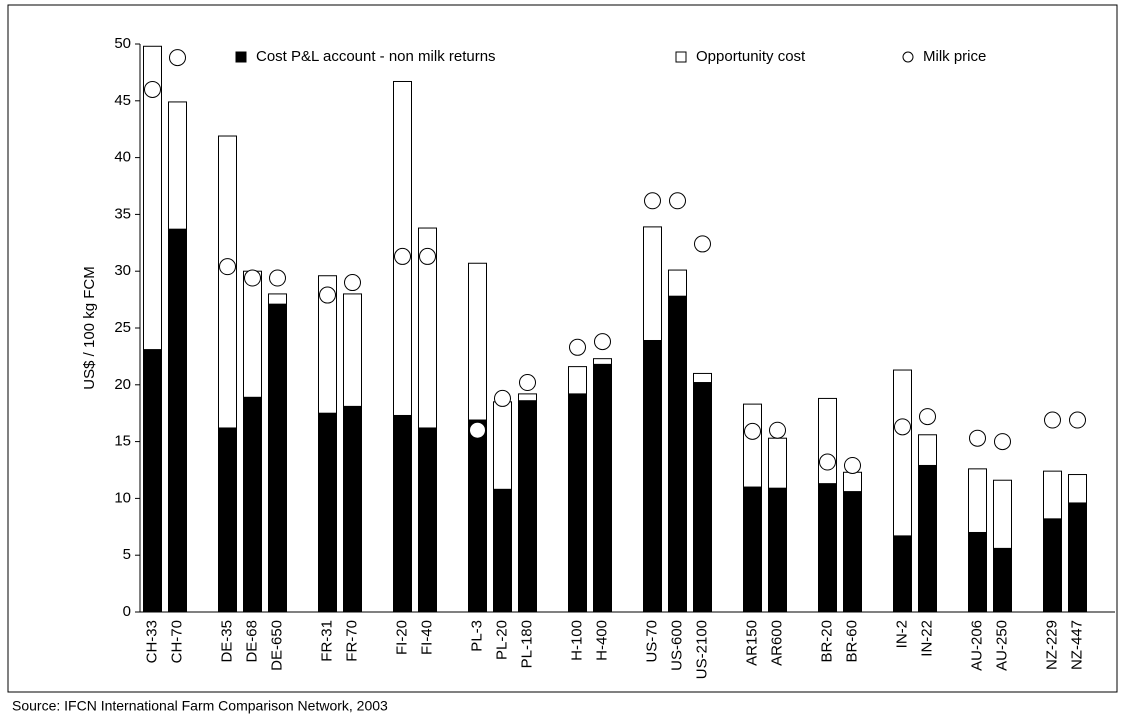 The image size is (1125, 722). Describe the element at coordinates (122, 43) in the screenshot. I see `y-tick-label: 50` at that location.